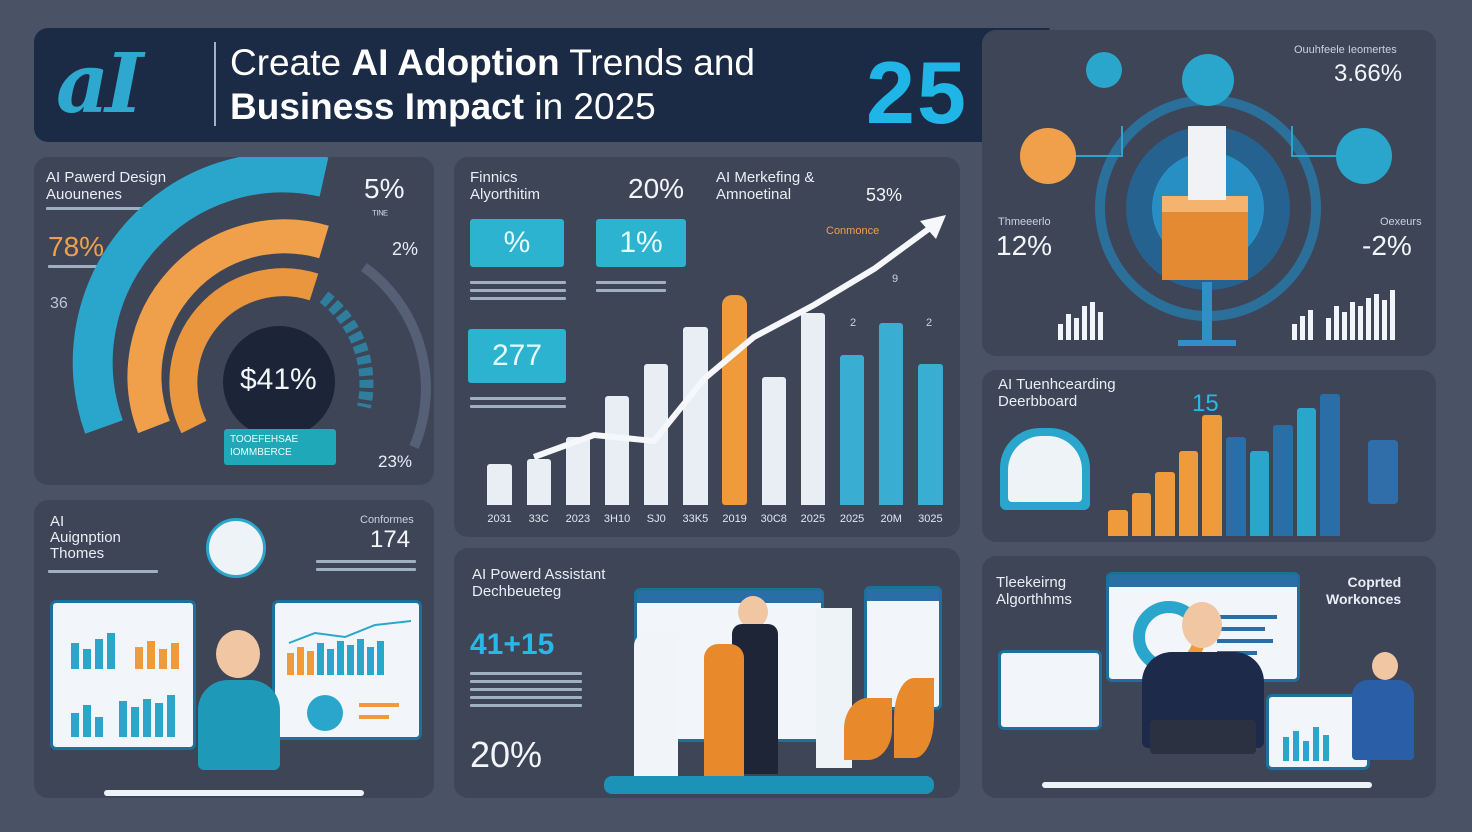  What do you see at coordinates (1207, 199) in the screenshot?
I see `hub-illustration` at bounding box center [1207, 199].